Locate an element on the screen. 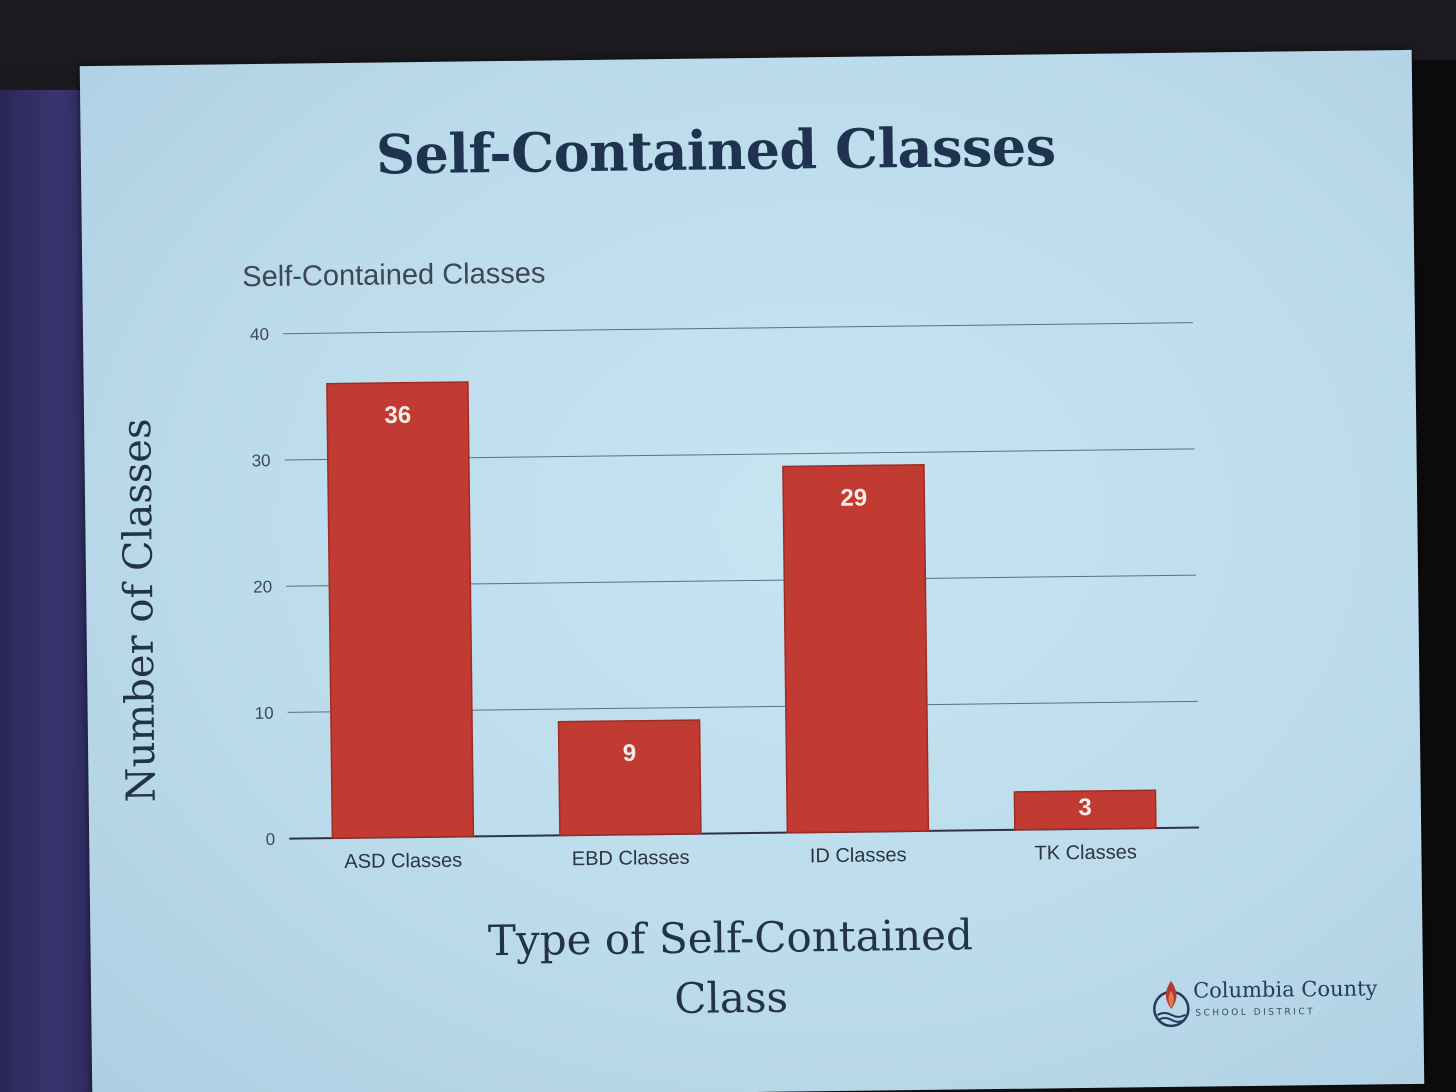 This screenshot has height=1092, width=1456. chart-title: Self-Contained Classes is located at coordinates (393, 276).